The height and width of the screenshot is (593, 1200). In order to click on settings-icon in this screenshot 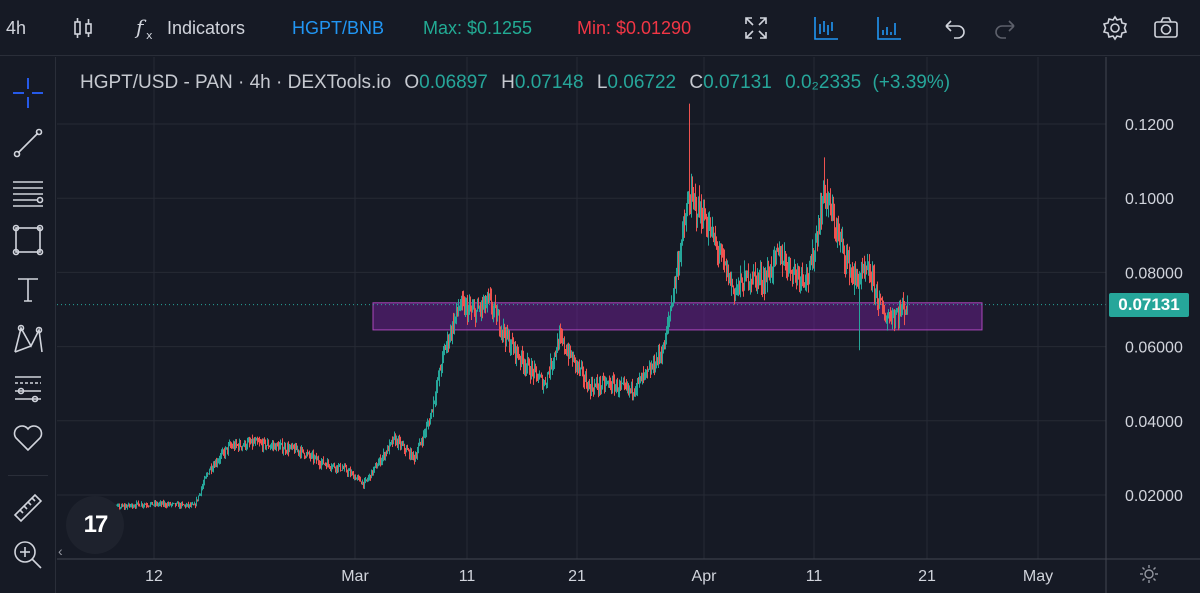, I will do `click(1115, 28)`.